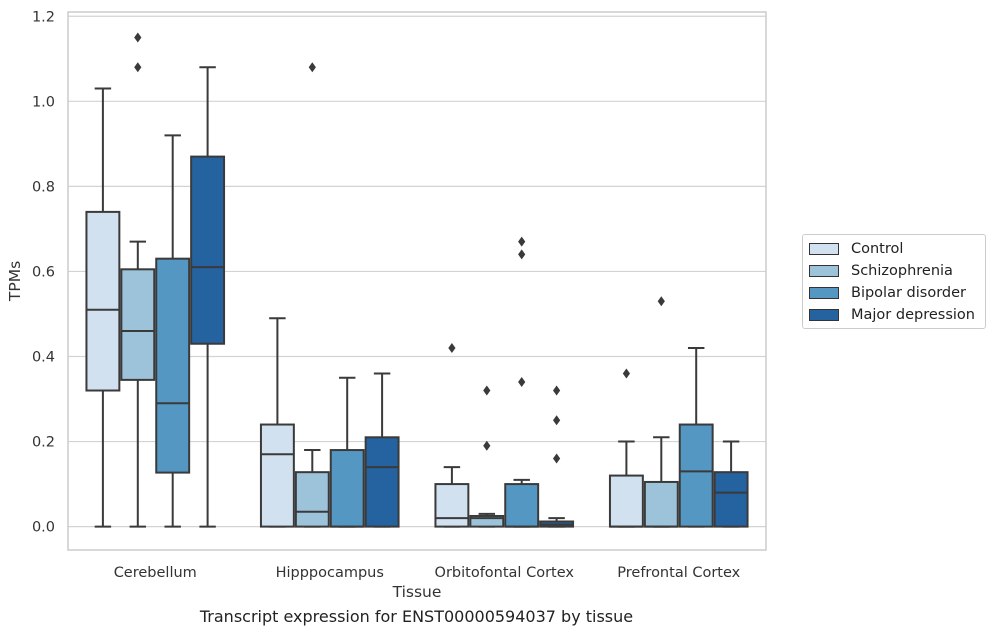 The height and width of the screenshot is (637, 997). What do you see at coordinates (15, 281) in the screenshot?
I see `y-axis-title: TPMs` at bounding box center [15, 281].